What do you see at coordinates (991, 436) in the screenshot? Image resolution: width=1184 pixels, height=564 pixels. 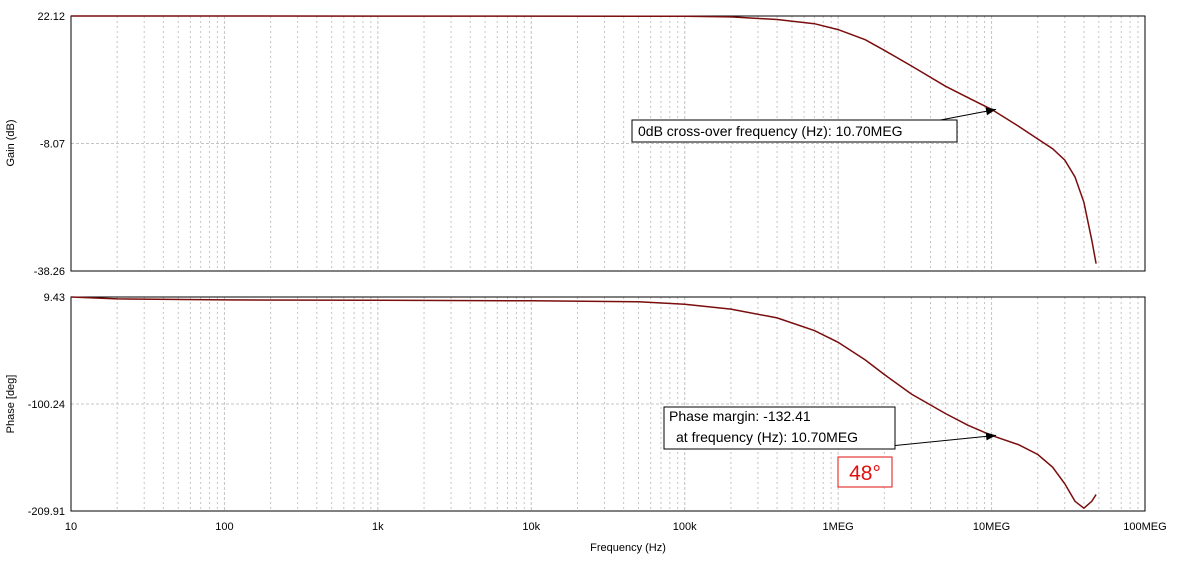 I see `phase-annotation-arrowhead` at bounding box center [991, 436].